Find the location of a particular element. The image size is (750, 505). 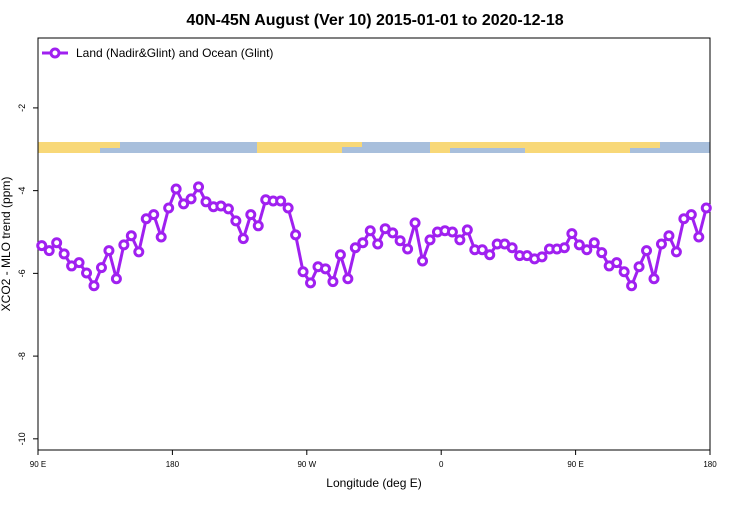

y-tick-label: -2 is located at coordinates (22, 108).